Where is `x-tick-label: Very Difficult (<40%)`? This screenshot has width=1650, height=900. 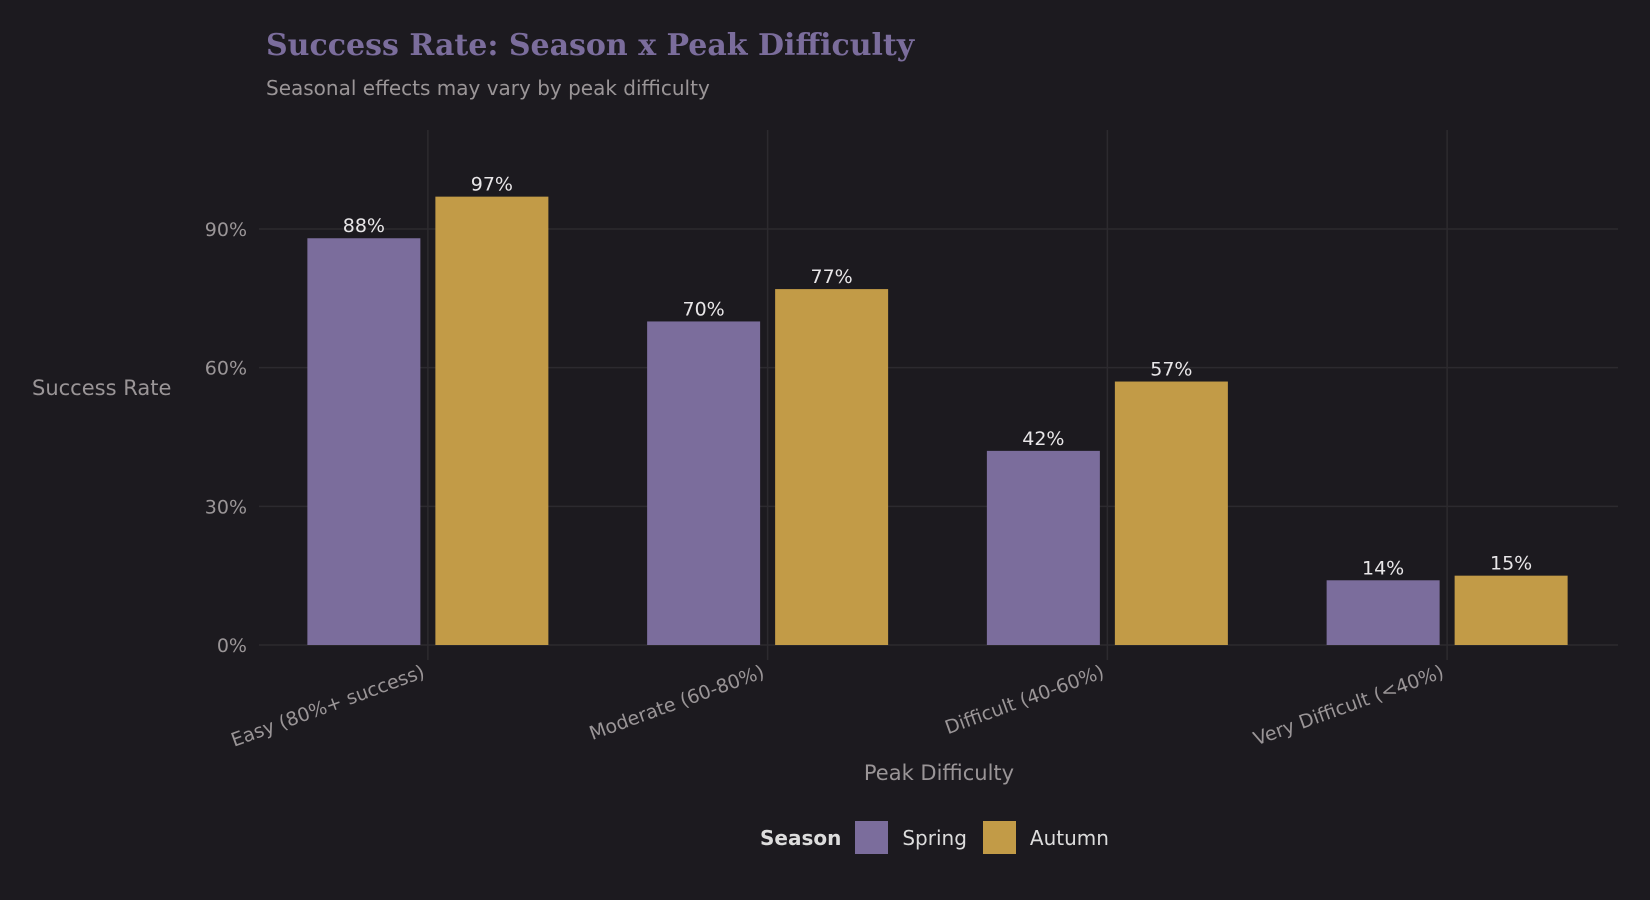 x-tick-label: Very Difficult (<40%) is located at coordinates (1349, 705).